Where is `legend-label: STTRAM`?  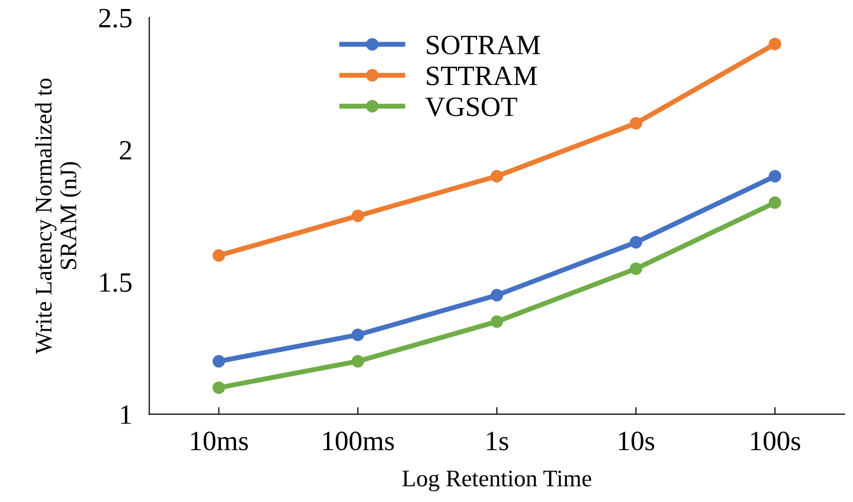
legend-label: STTRAM is located at coordinates (481, 76).